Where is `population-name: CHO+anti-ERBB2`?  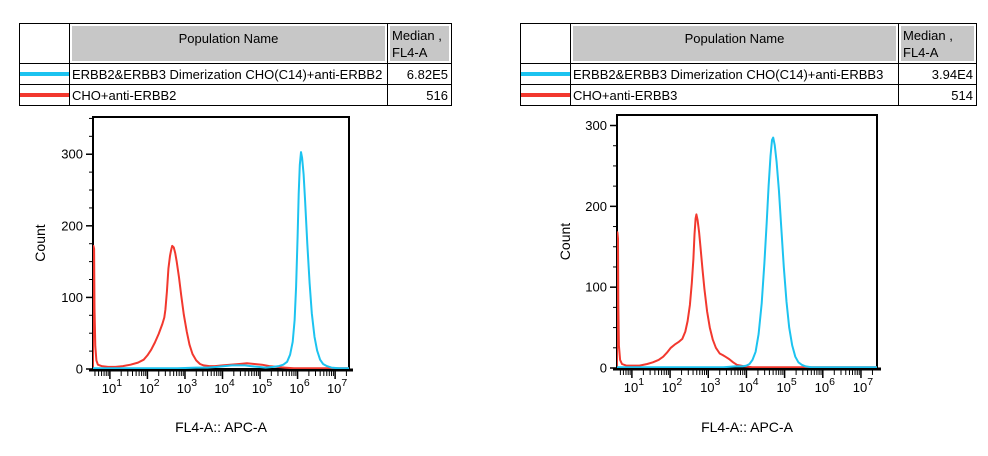 population-name: CHO+anti-ERBB2 is located at coordinates (228, 95).